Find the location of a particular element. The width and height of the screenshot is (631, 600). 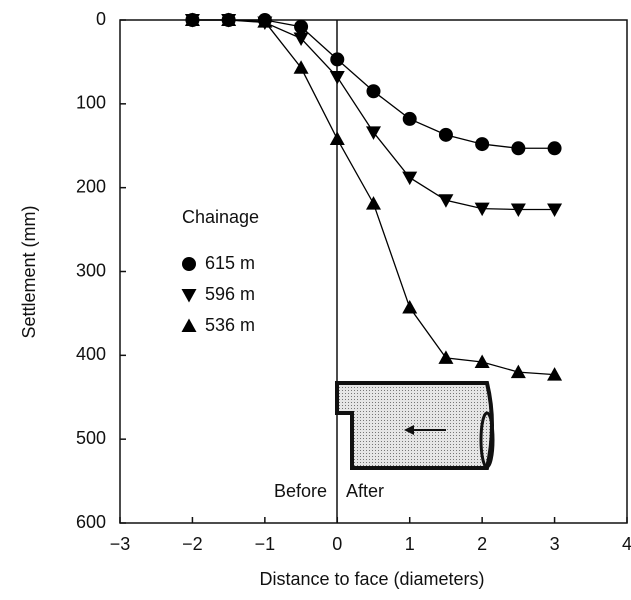

y-tick-label: 300 is located at coordinates (91, 270).